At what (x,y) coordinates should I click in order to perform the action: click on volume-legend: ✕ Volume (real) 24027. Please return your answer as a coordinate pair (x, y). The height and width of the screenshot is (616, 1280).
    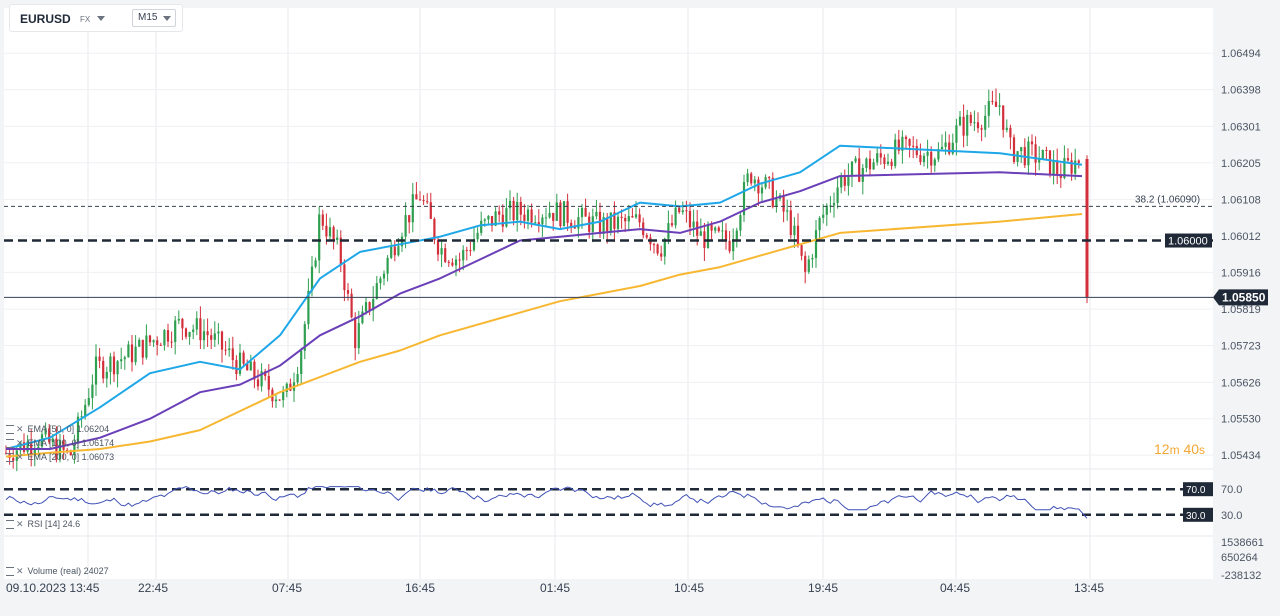
    Looking at the image, I should click on (57, 571).